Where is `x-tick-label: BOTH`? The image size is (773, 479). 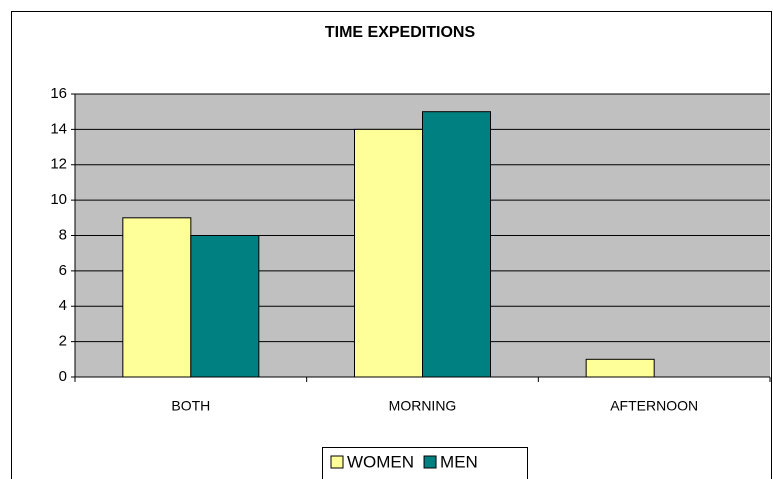
x-tick-label: BOTH is located at coordinates (190, 406).